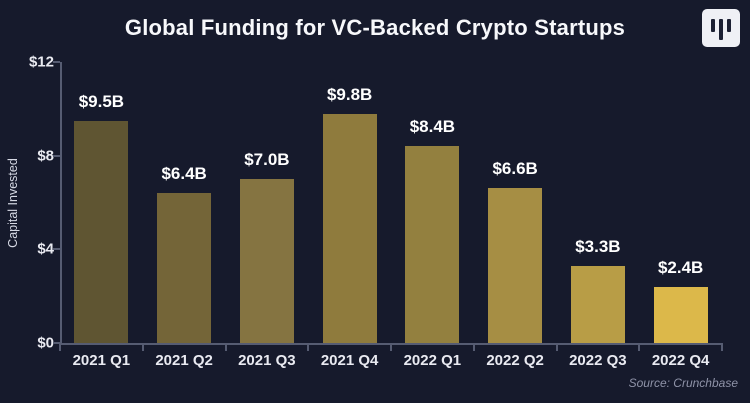  Describe the element at coordinates (349, 94) in the screenshot. I see `bar-value-label: $9.8B` at that location.